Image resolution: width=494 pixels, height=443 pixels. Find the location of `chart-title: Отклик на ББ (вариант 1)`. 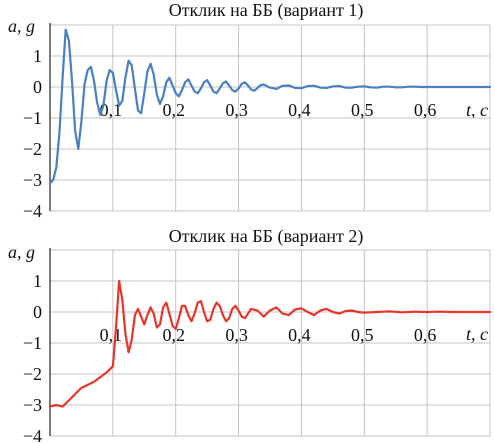

chart-title: Отклик на ББ (вариант 1) is located at coordinates (266, 10).